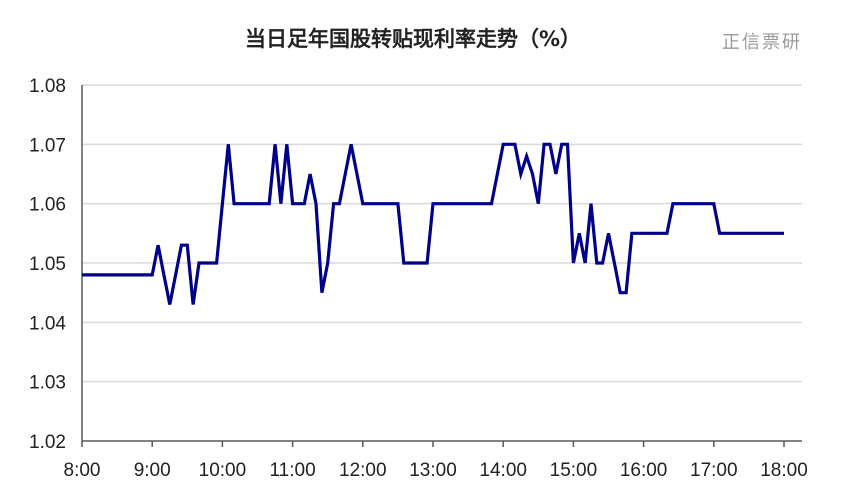  Describe the element at coordinates (784, 470) in the screenshot. I see `x-tick-label: 18:00` at that location.